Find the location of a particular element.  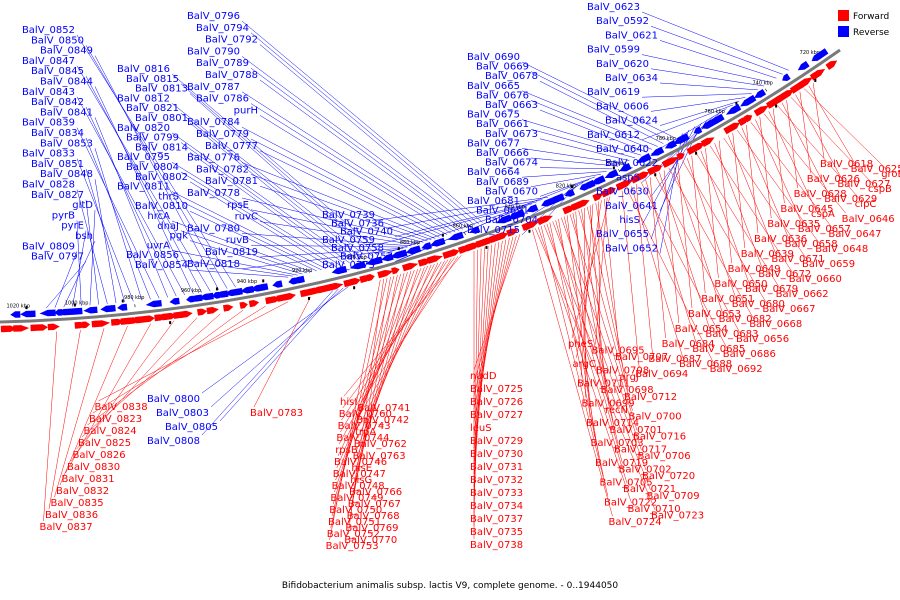

forward-gene-label: BalV_0648 is located at coordinates (841, 249).